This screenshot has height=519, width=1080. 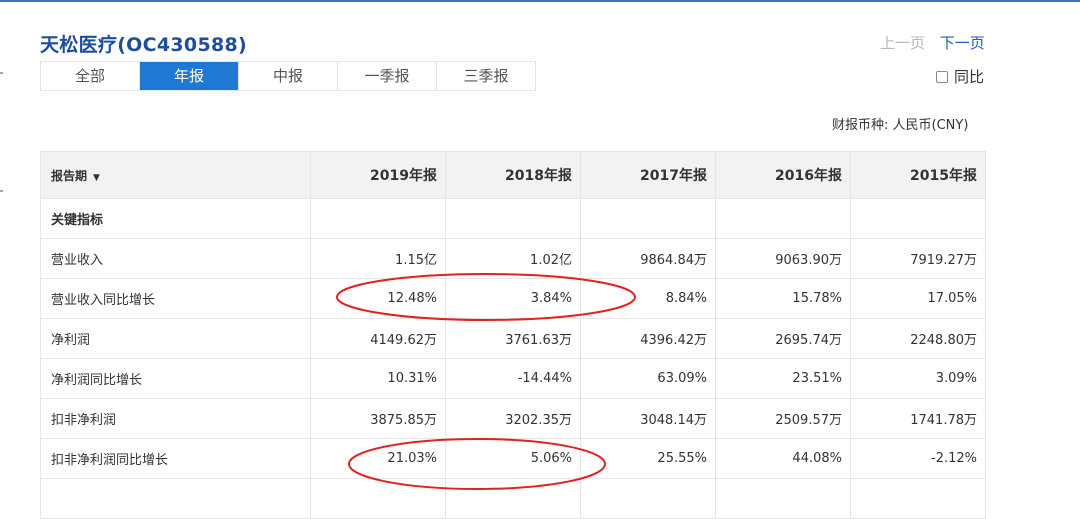 I want to click on metric-value: 1.15亿, so click(x=378, y=258).